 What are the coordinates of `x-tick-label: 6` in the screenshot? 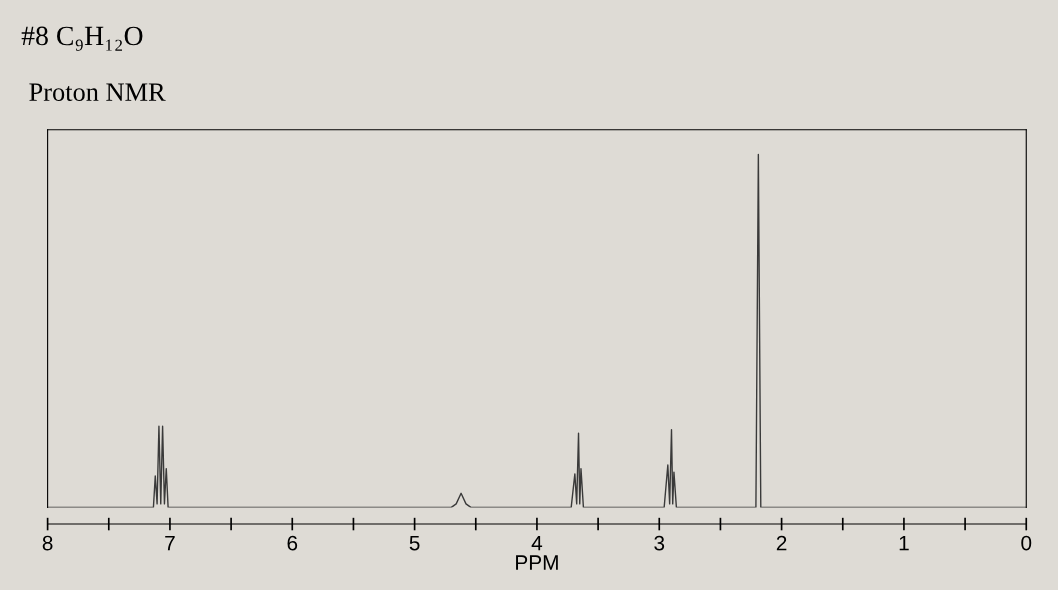 It's located at (292, 543).